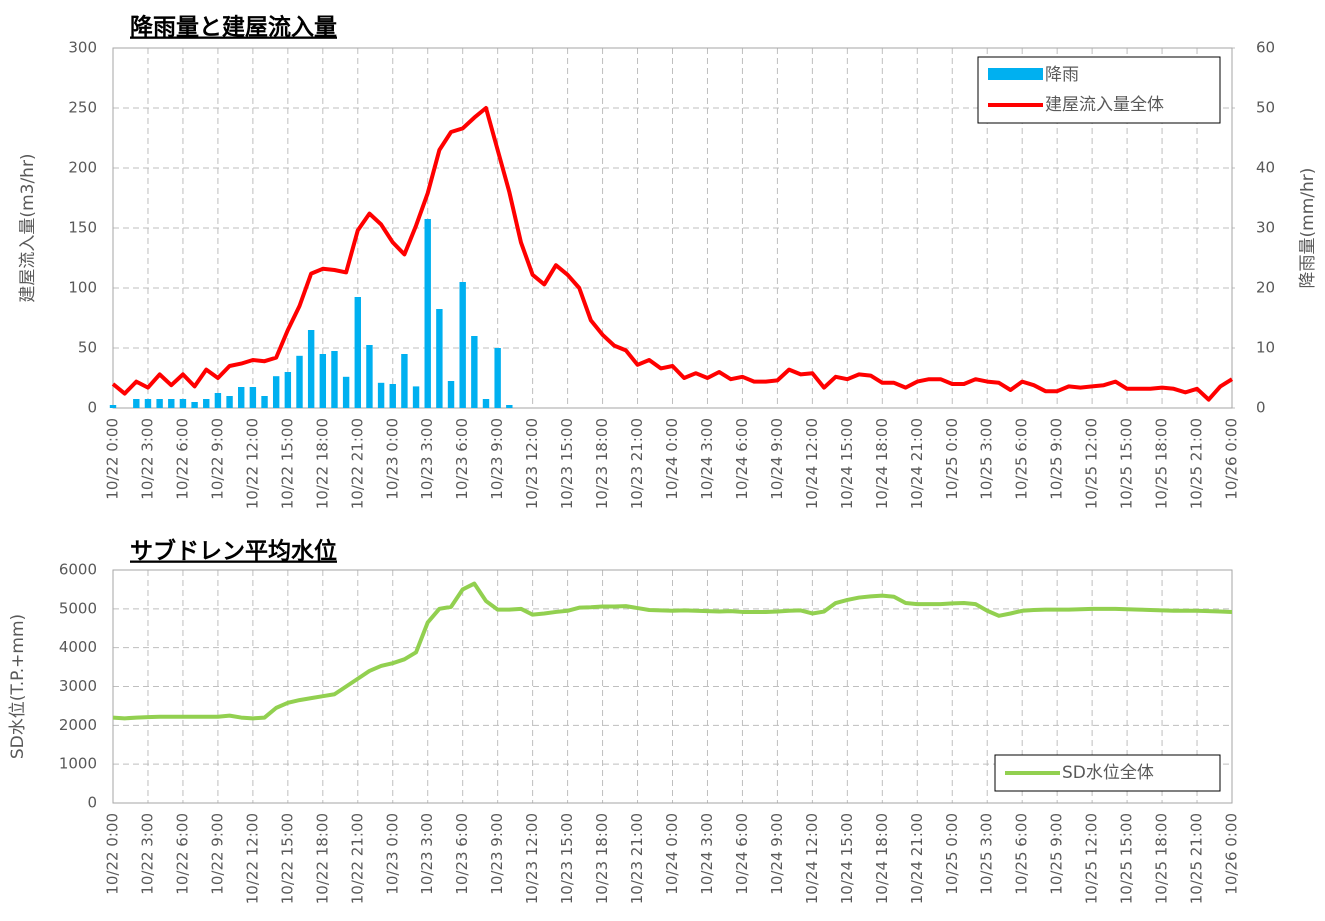 The width and height of the screenshot is (1325, 921). I want to click on x-tick-label: 10/24 6:00, so click(742, 854).